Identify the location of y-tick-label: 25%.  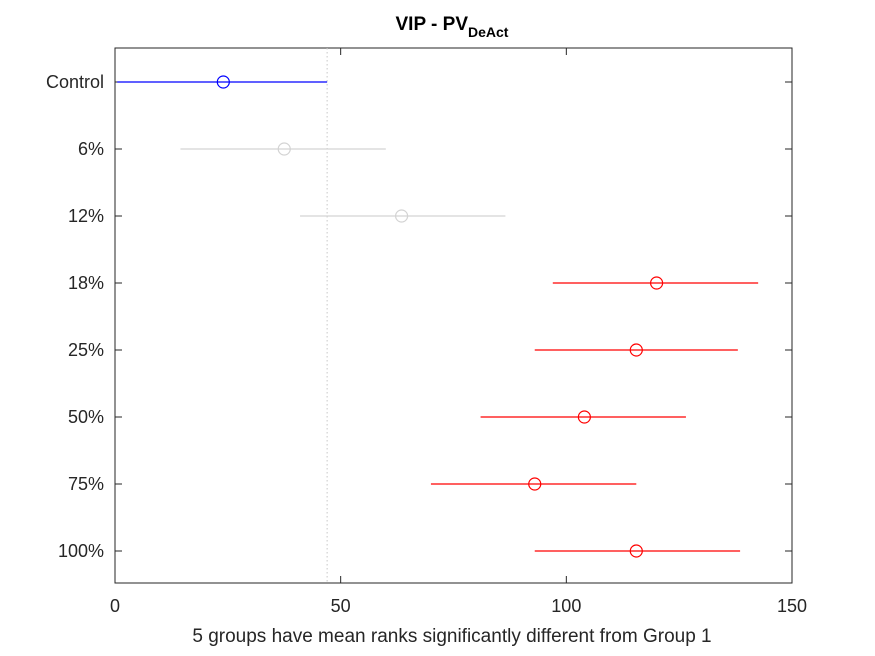
(86, 350).